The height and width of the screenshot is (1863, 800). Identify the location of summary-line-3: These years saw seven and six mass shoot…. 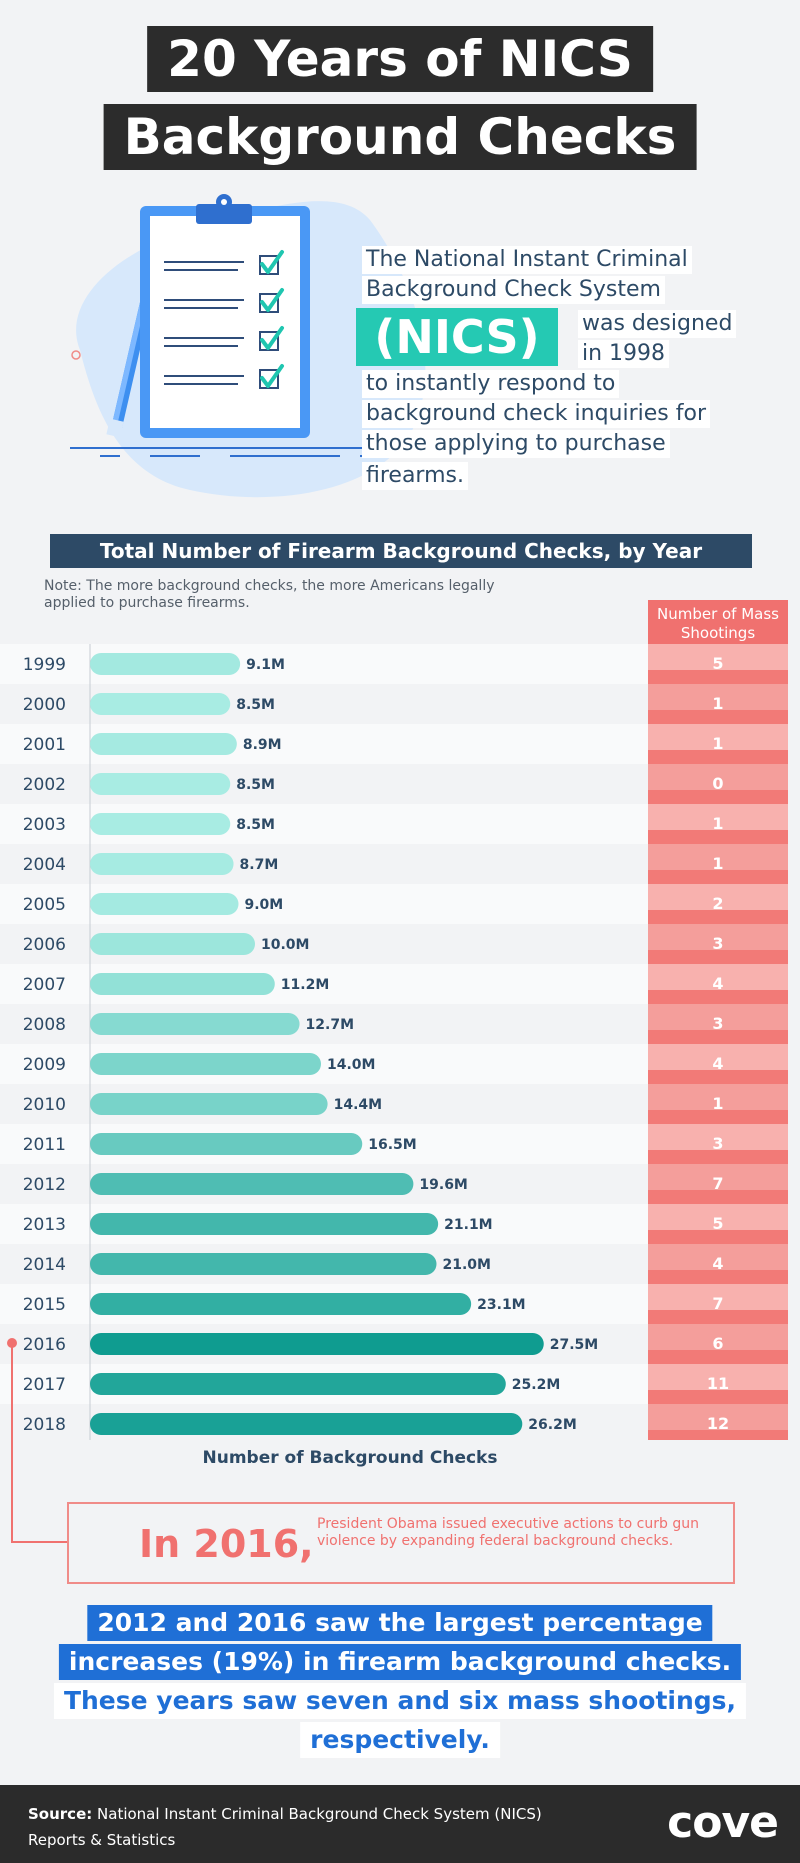
(400, 1701).